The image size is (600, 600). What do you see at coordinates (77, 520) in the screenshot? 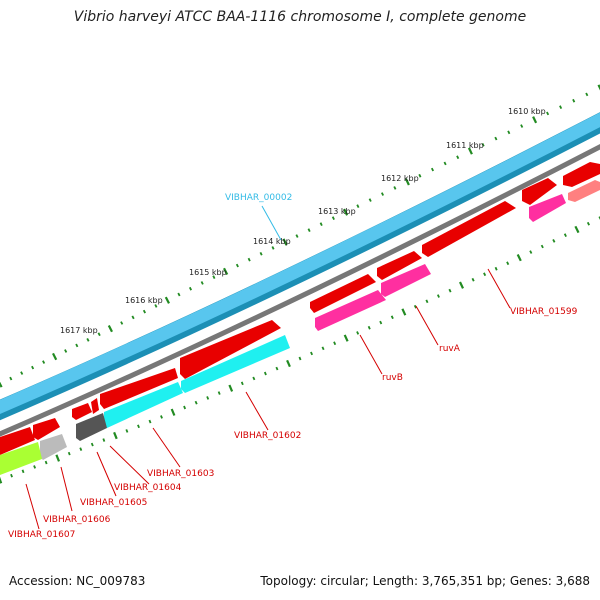
I see `gene-label: VIBHAR_01606` at bounding box center [77, 520].